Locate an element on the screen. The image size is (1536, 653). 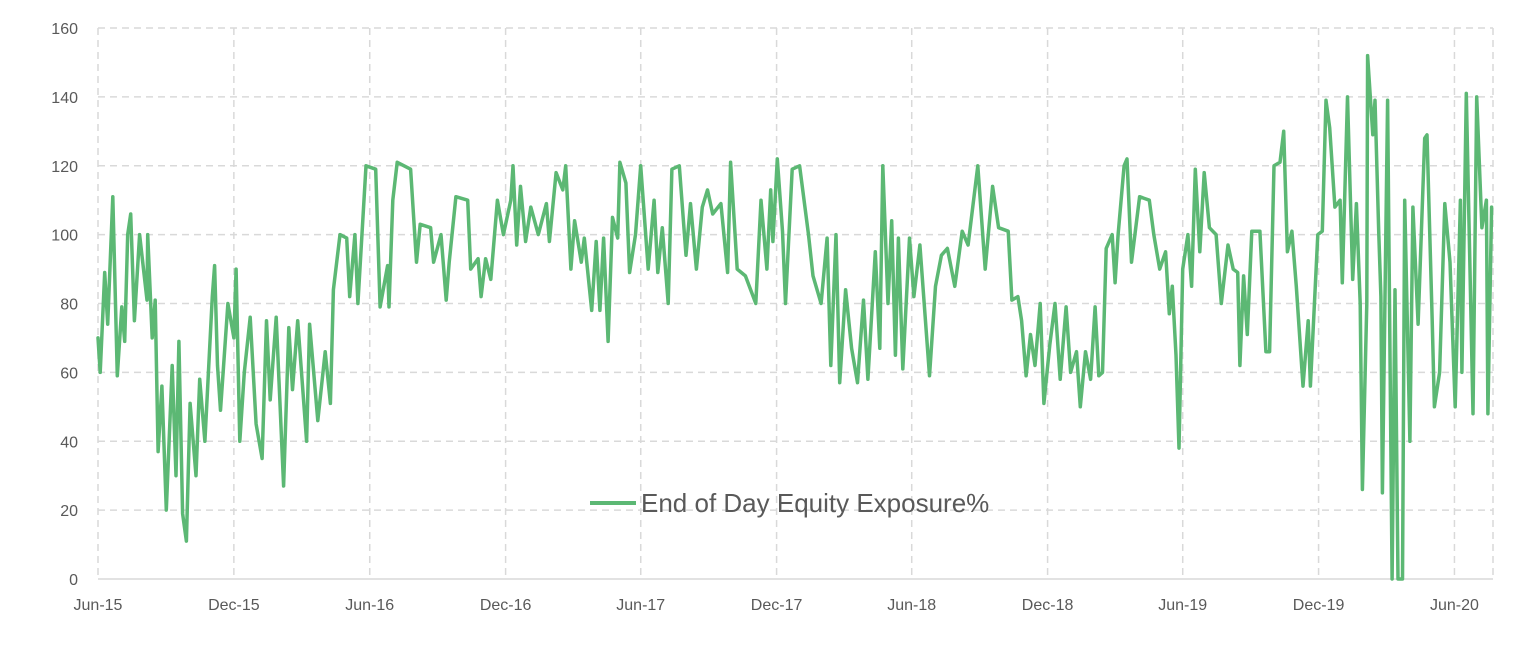
x-tick-label: Dec-19 is located at coordinates (1319, 605).